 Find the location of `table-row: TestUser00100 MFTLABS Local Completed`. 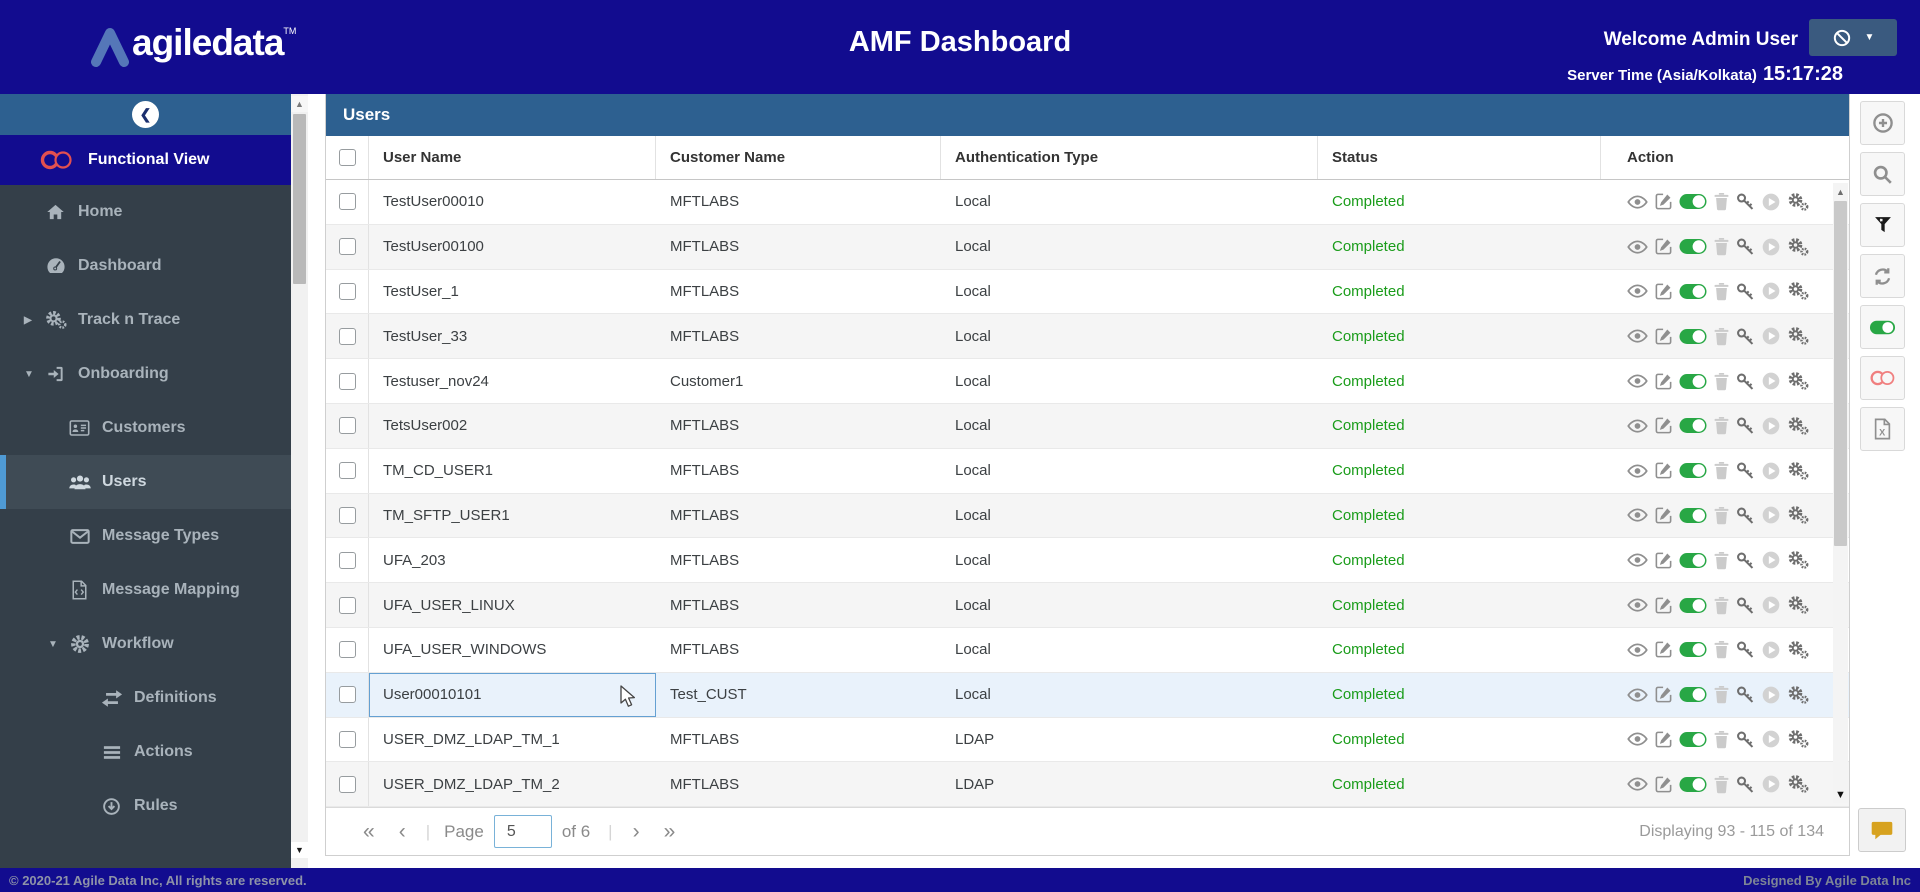

table-row: TestUser00100 MFTLABS Local Completed is located at coordinates (1087, 247).